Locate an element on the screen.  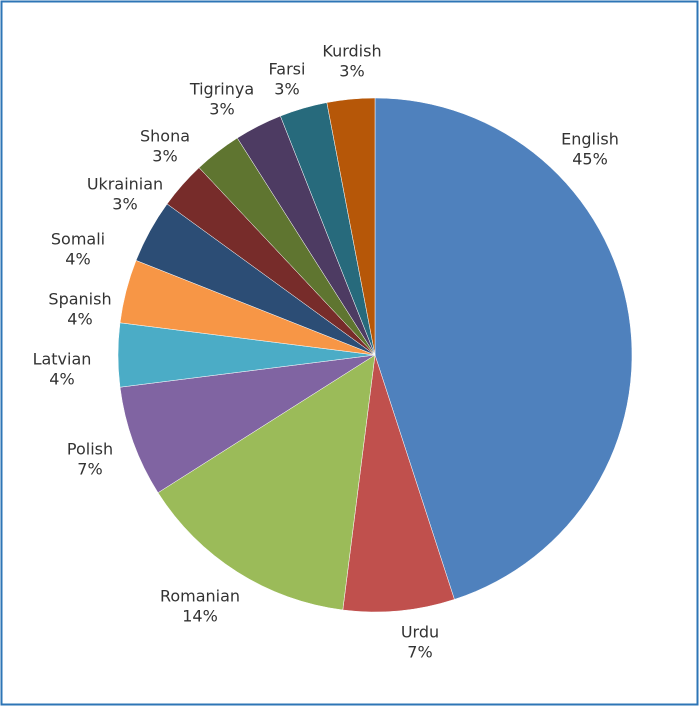
slice-label: Farsi is located at coordinates (287, 69).